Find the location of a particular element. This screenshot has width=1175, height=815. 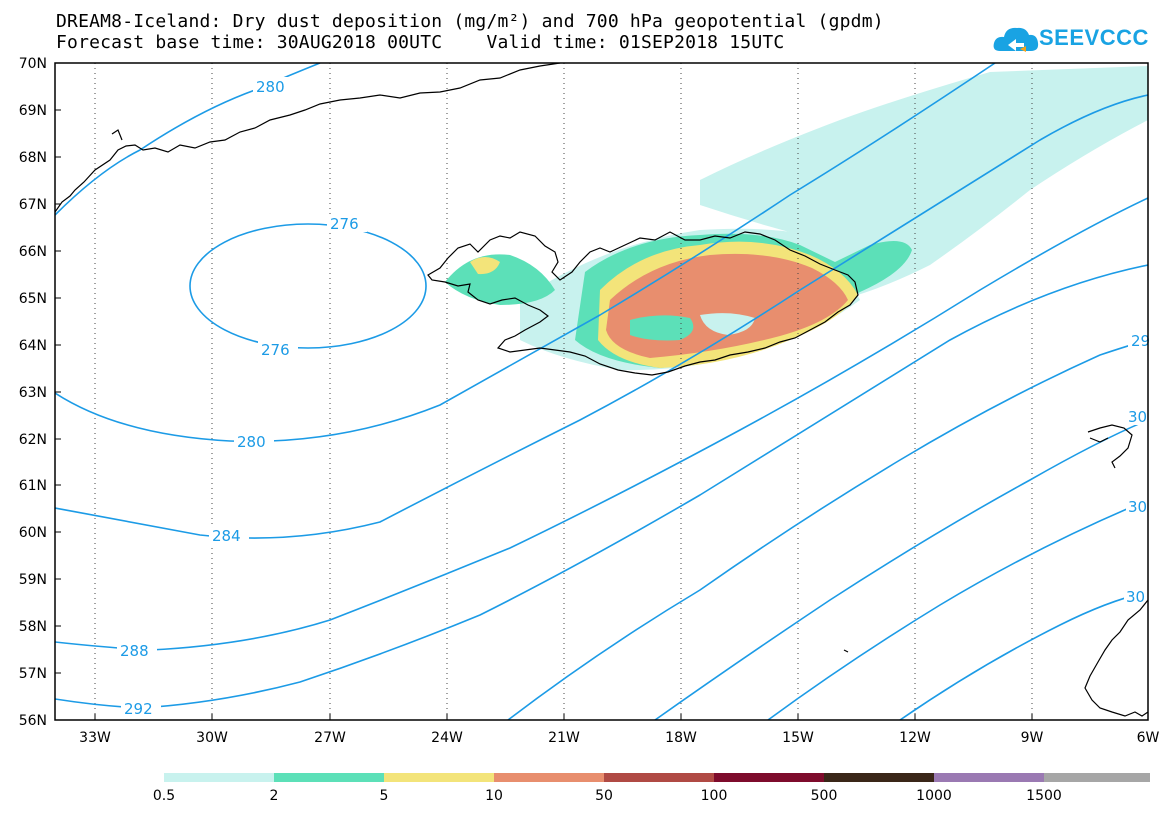

lat-label: 63N is located at coordinates (33, 393).